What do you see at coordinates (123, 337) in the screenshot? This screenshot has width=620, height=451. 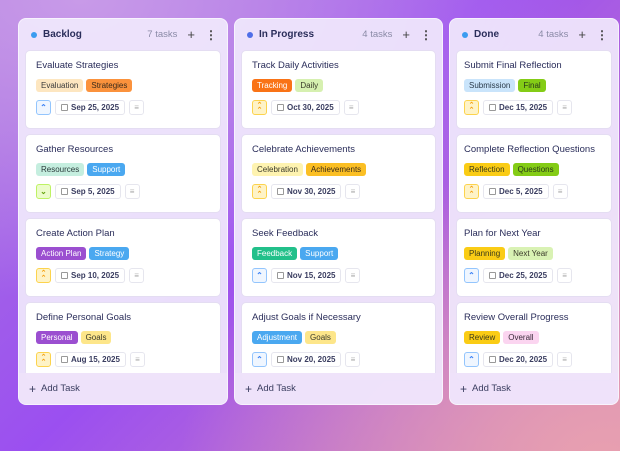 I see `tag-list: Personal Goals` at bounding box center [123, 337].